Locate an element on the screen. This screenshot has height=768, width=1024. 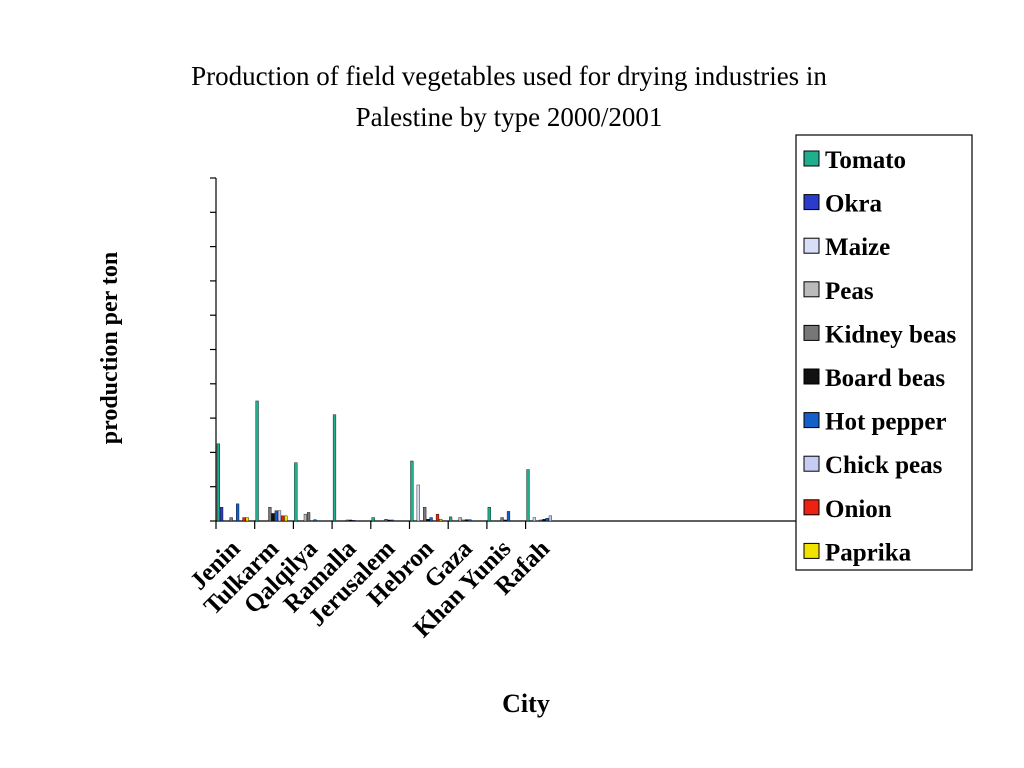
bar-kidney-beas-khan-yunis is located at coordinates (502, 519).